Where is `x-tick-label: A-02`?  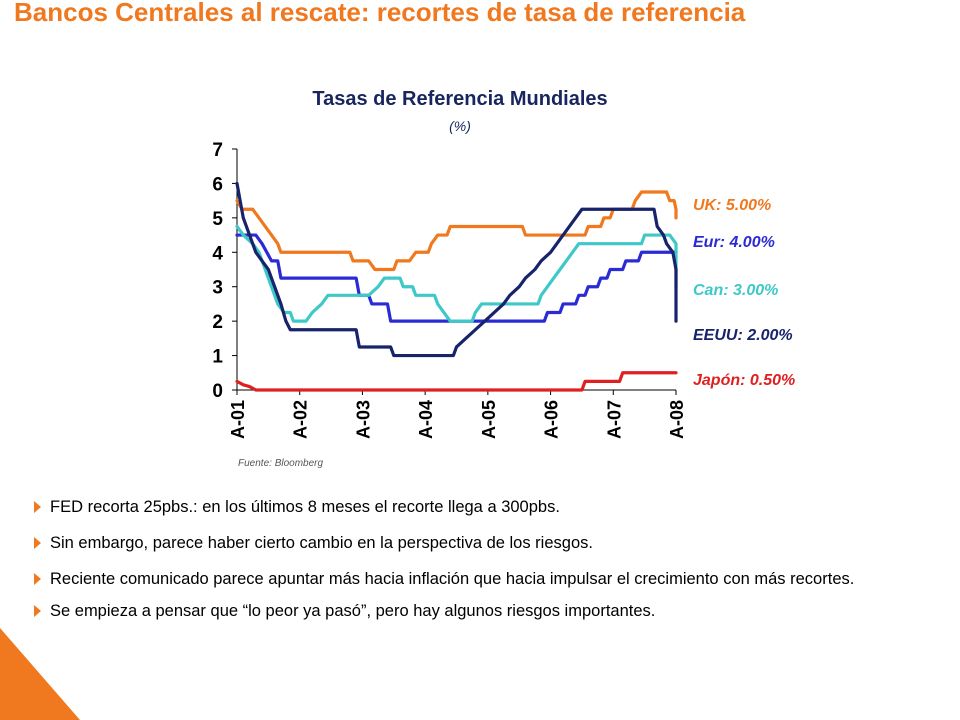
x-tick-label: A-02 is located at coordinates (301, 419).